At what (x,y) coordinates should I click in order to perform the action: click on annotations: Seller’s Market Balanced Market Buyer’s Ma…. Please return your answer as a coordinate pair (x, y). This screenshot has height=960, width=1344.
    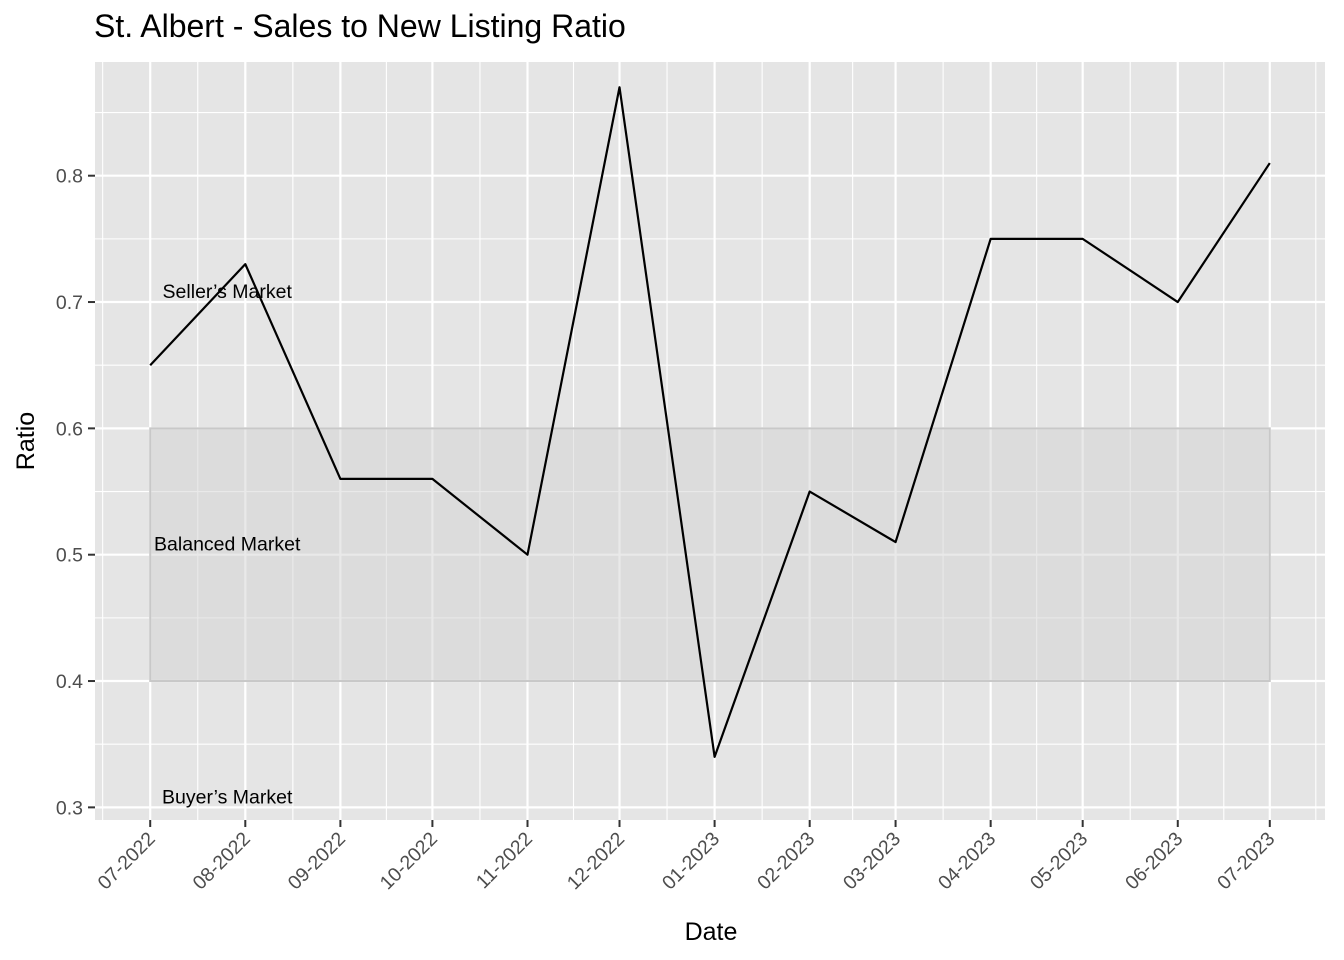
    Looking at the image, I should click on (227, 544).